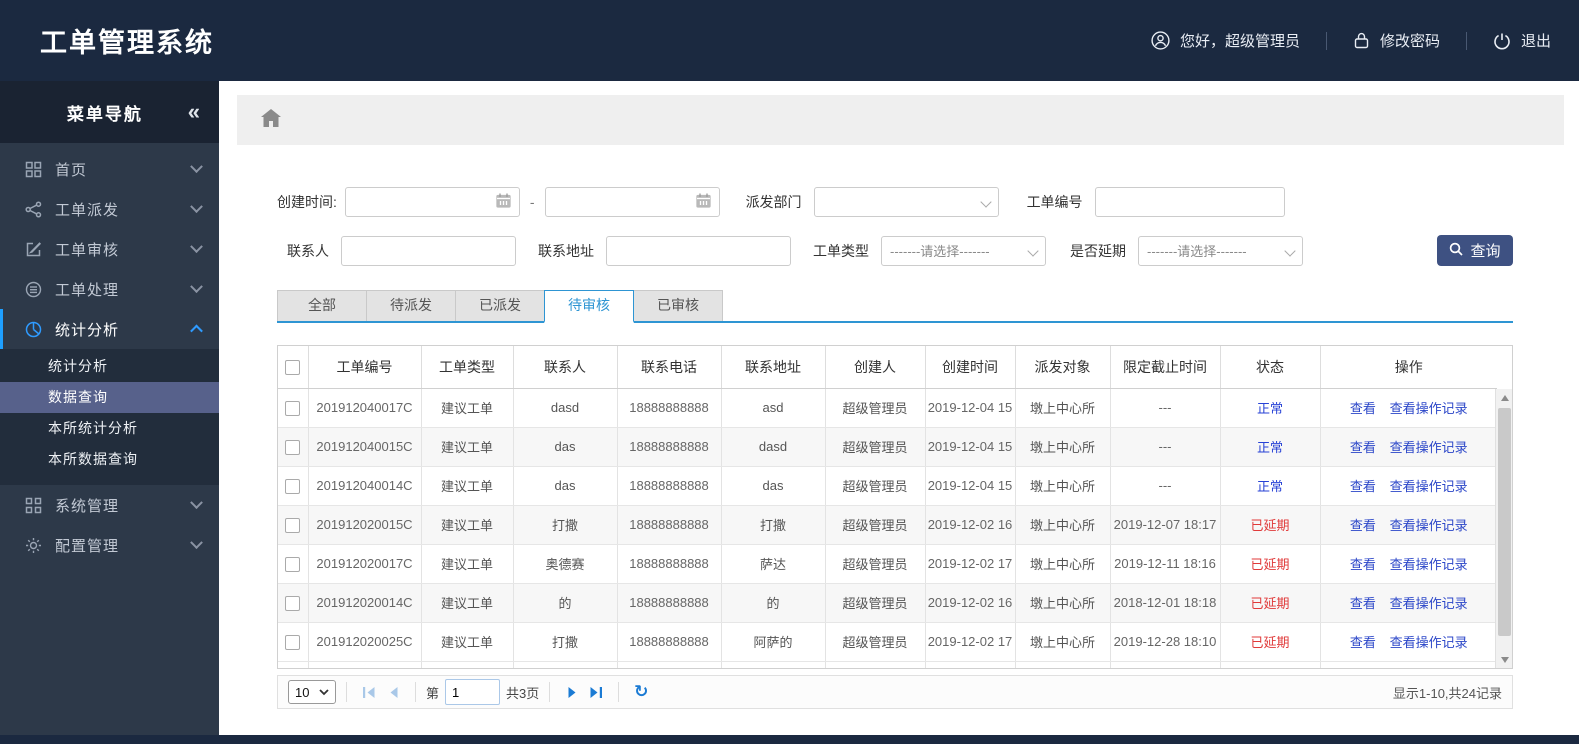 This screenshot has width=1579, height=744. Describe the element at coordinates (93, 459) in the screenshot. I see `sidebar-subitem-office-data-query: 本所数据查询` at that location.